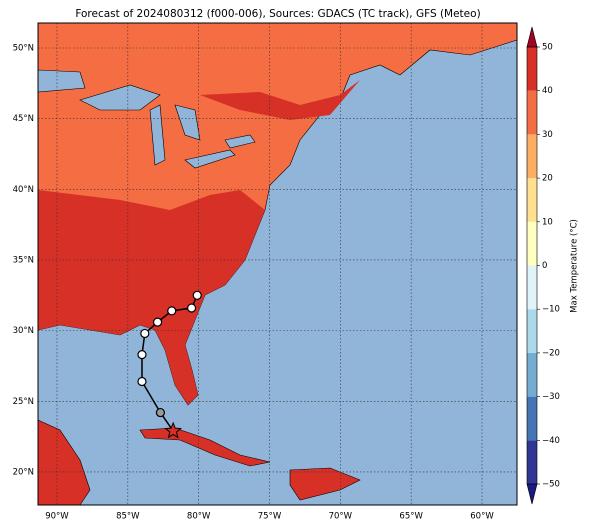  Describe the element at coordinates (547, 179) in the screenshot. I see `colorbar-tick-label: 20` at that location.